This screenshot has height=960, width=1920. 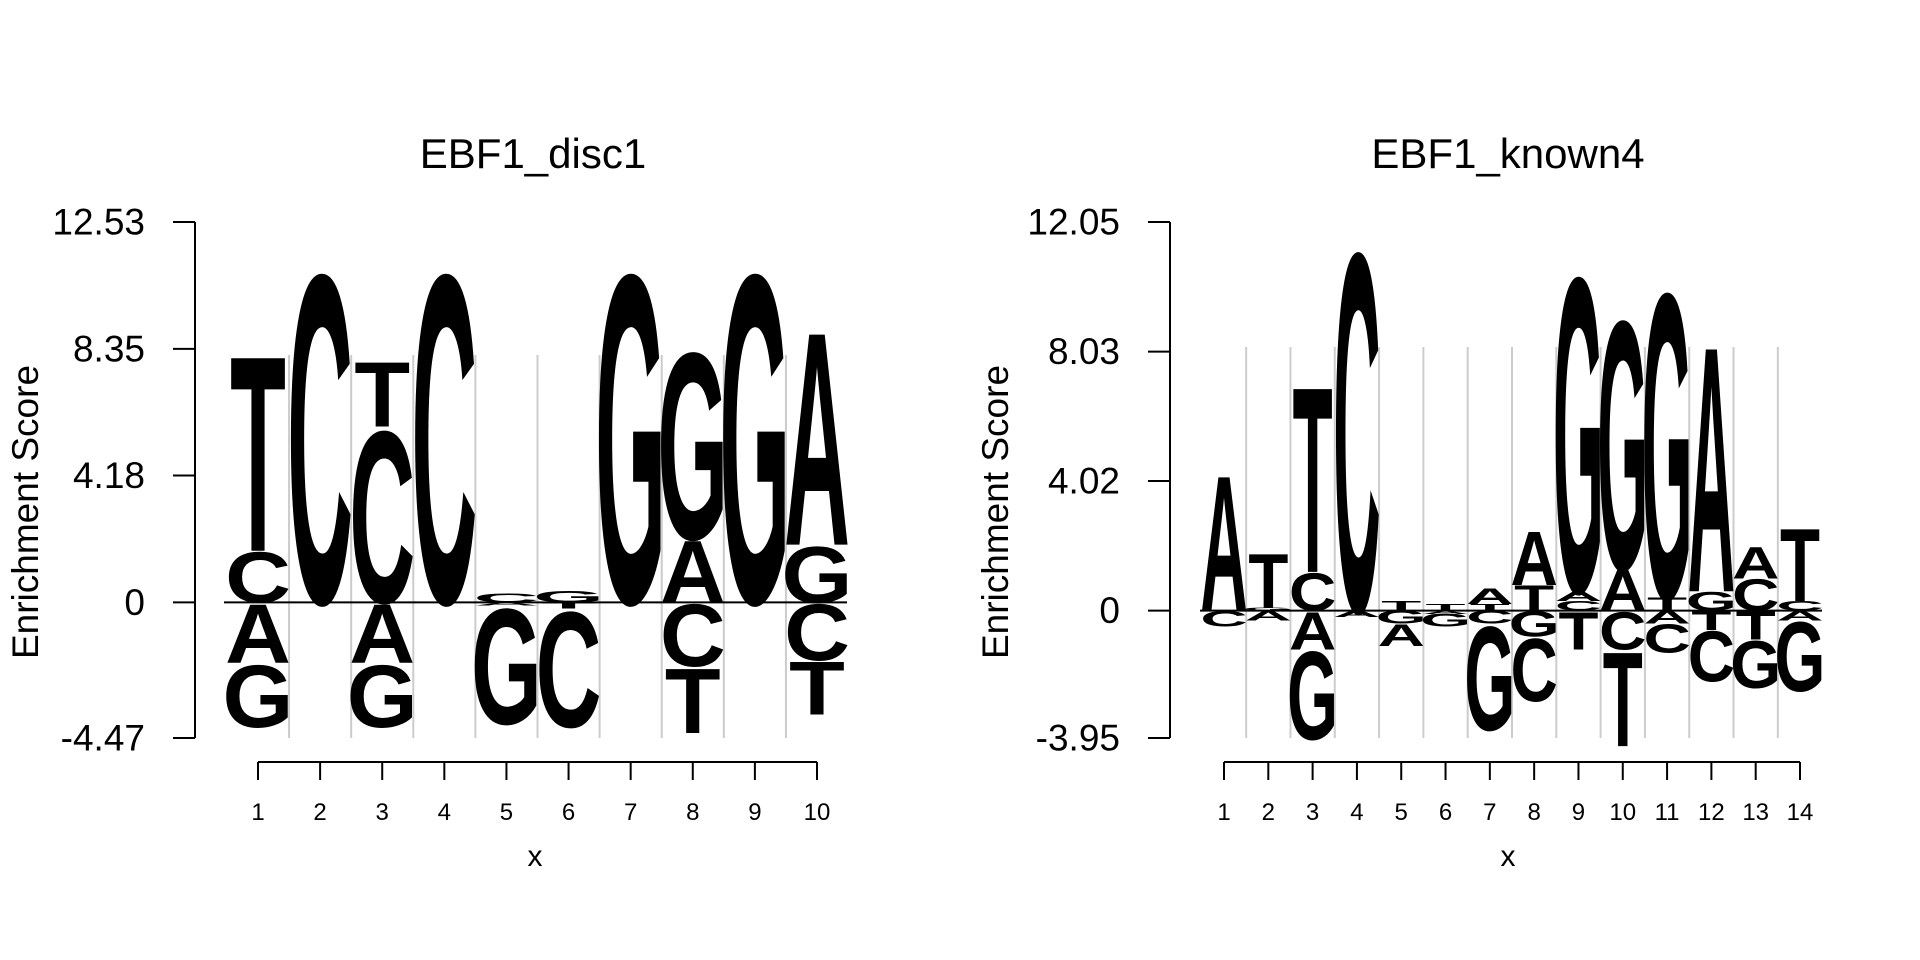 I want to click on chart-title: EBF1_disc1, so click(x=533, y=153).